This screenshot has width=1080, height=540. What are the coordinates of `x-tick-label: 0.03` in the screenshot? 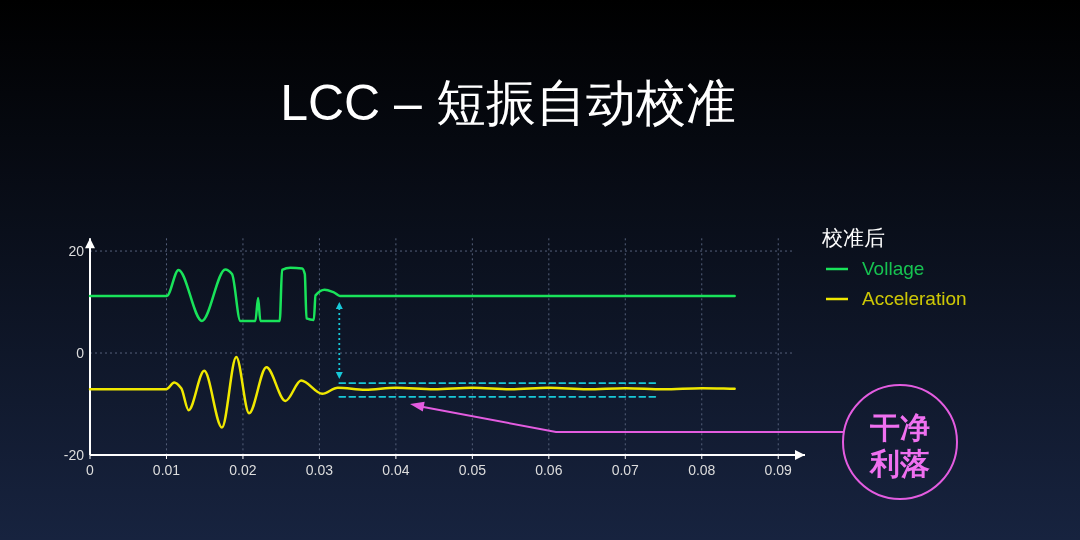 It's located at (319, 470).